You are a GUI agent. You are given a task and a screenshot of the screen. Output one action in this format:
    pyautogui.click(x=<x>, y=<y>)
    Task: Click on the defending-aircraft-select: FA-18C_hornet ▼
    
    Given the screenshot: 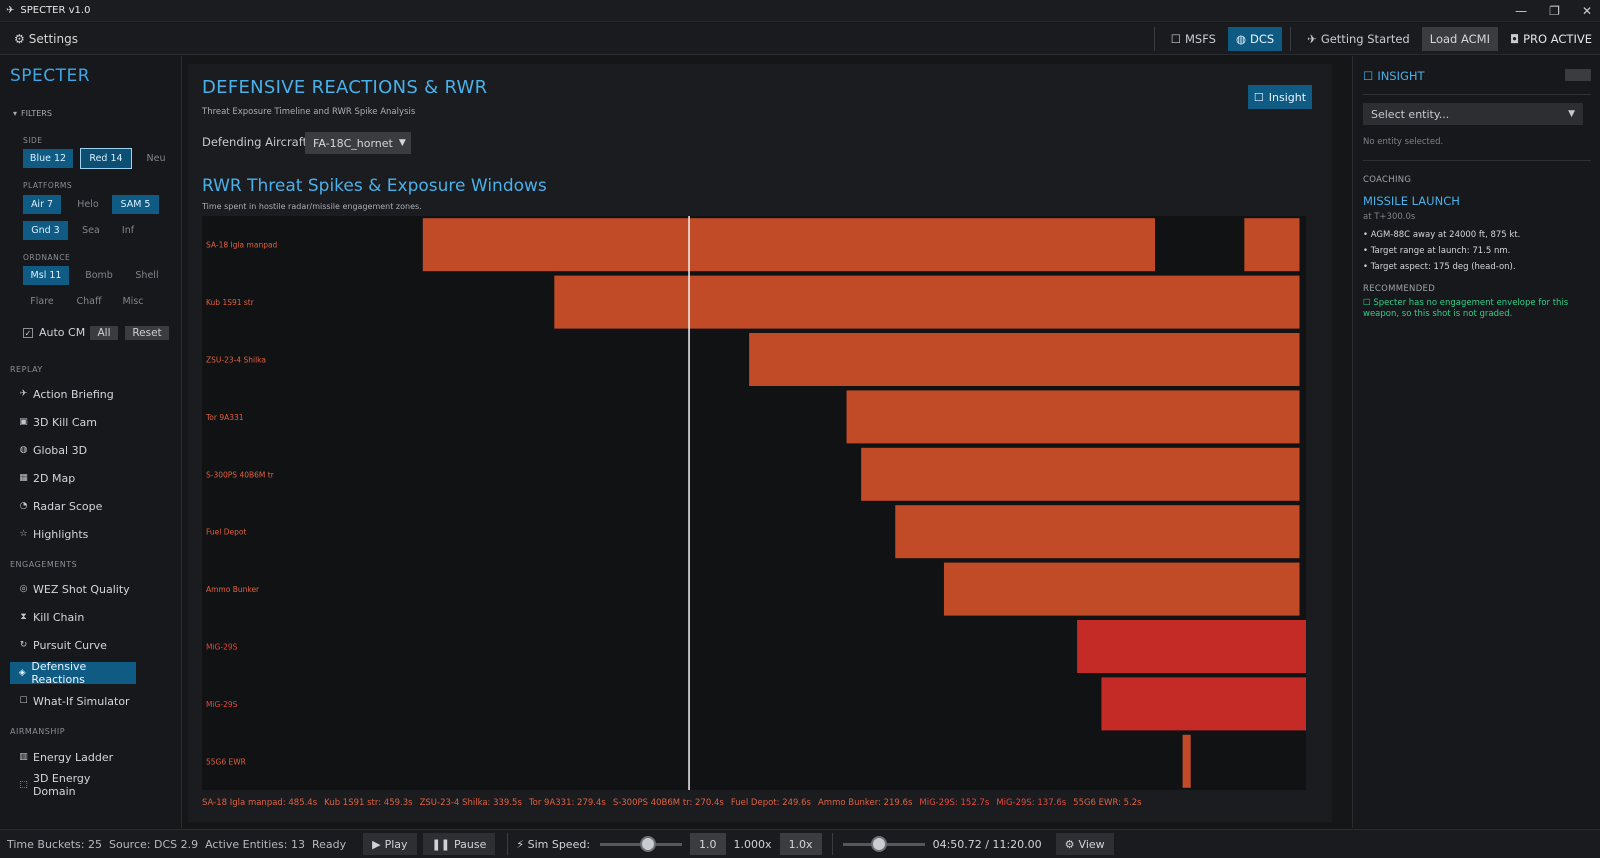 What is the action you would take?
    pyautogui.click(x=358, y=143)
    